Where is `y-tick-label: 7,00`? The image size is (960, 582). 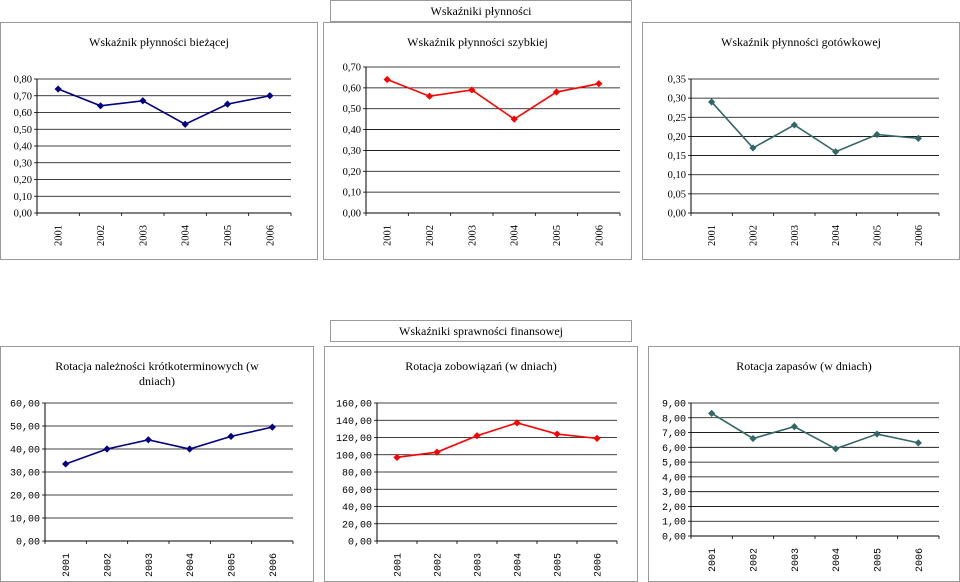 y-tick-label: 7,00 is located at coordinates (674, 434).